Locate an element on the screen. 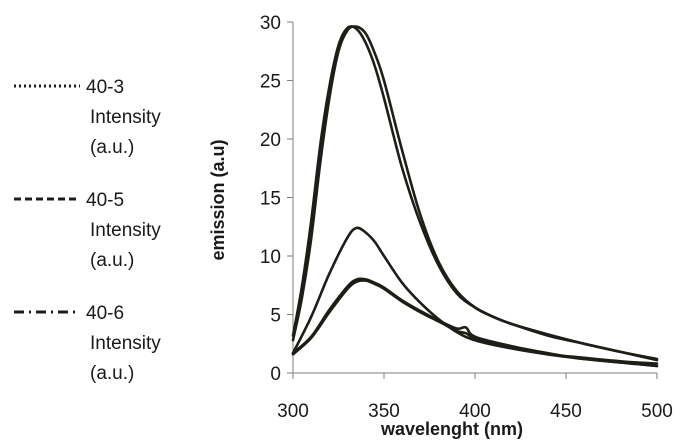 This screenshot has height=443, width=680. y-tick-label: 5 is located at coordinates (275, 316).